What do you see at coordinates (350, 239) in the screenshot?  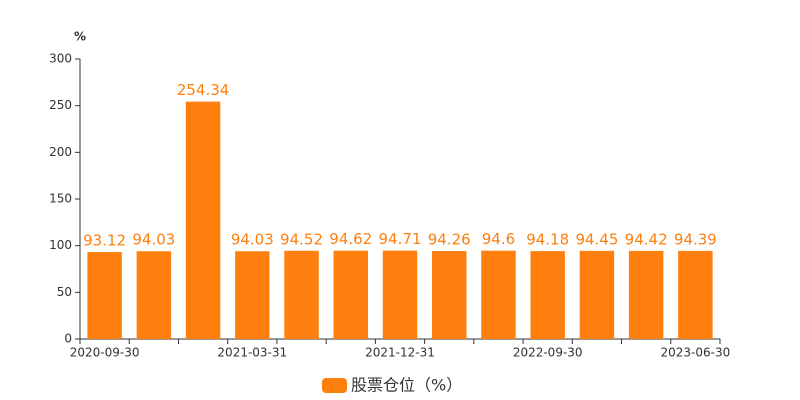 I see `value-label: 94.62` at bounding box center [350, 239].